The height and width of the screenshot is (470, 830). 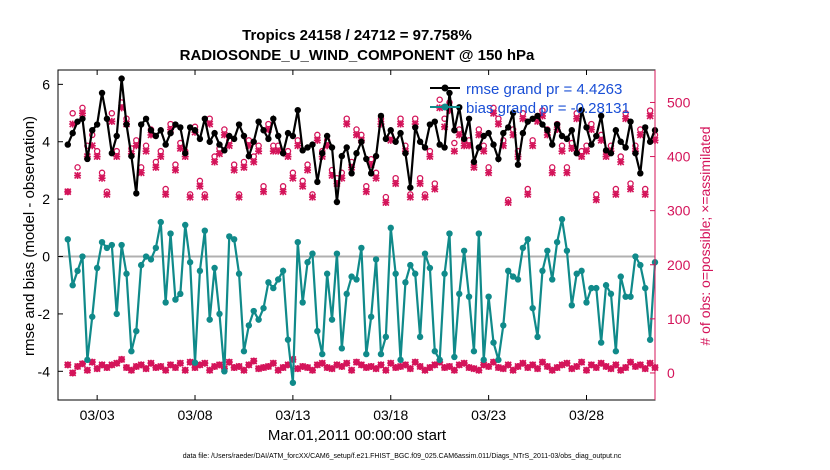 What do you see at coordinates (292, 415) in the screenshot?
I see `x-tick-label: 03/13` at bounding box center [292, 415].